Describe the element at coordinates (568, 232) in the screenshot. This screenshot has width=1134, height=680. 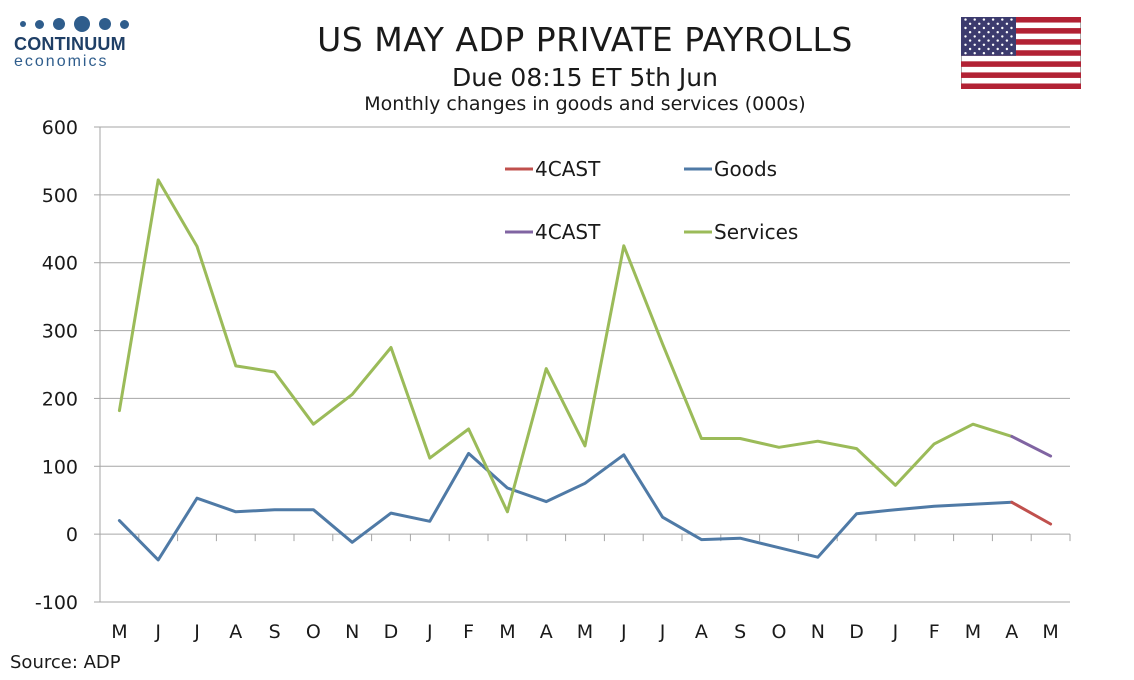
I see `legend-4cast-services-label: 4CAST` at that location.